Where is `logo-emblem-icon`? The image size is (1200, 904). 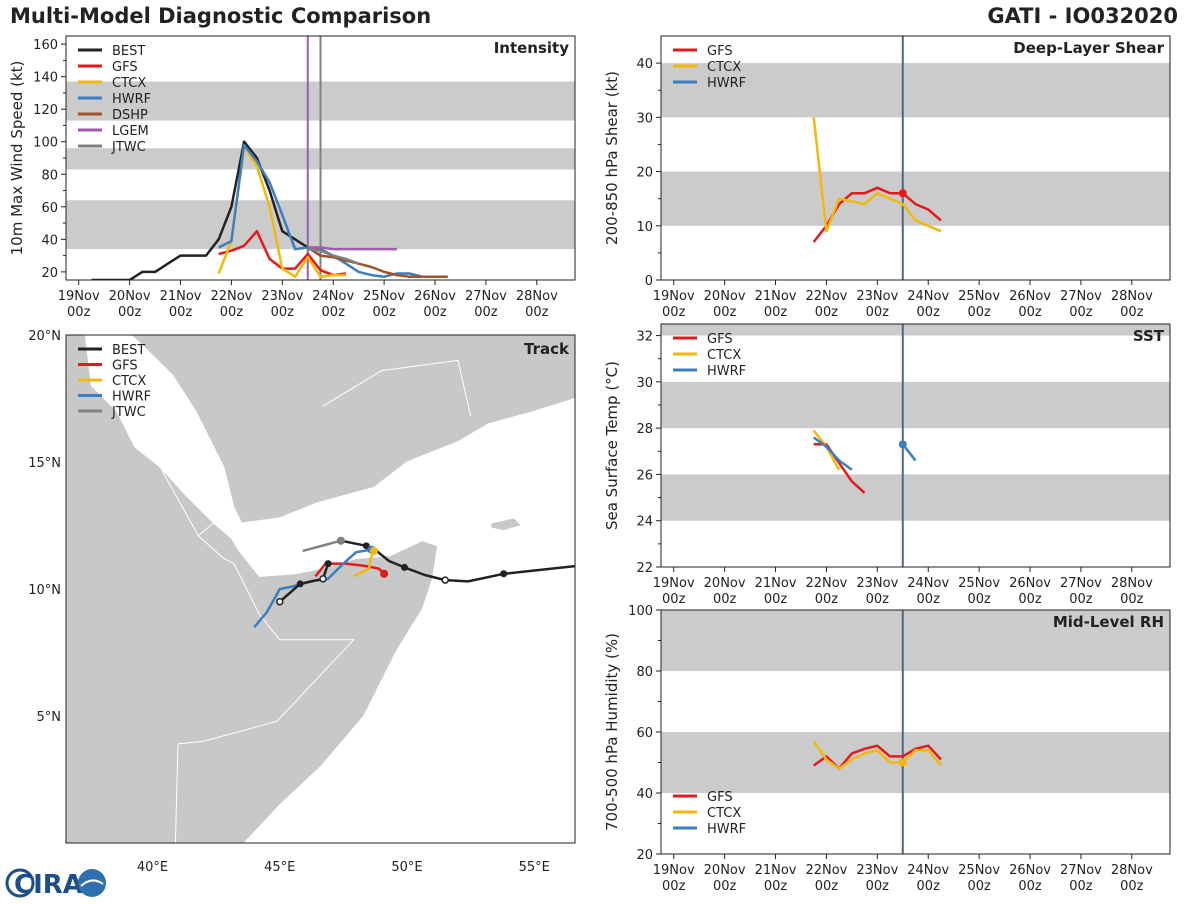
logo-emblem-icon is located at coordinates (92, 883).